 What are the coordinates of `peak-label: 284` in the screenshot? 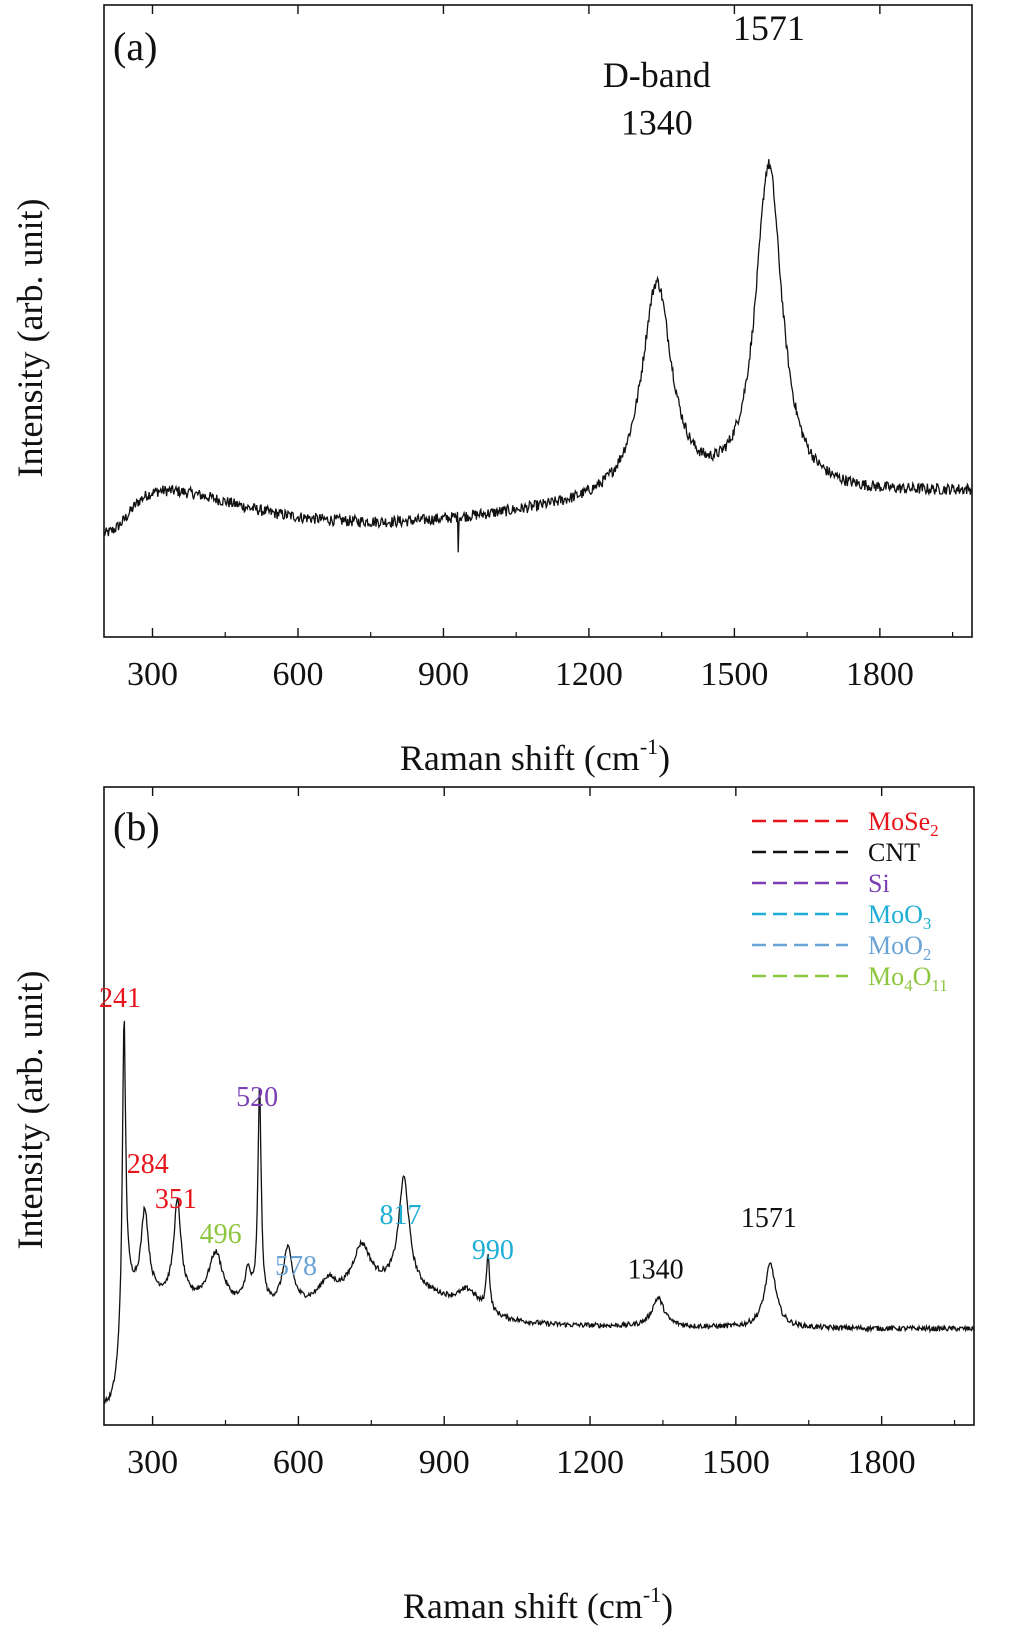 It's located at (148, 1164).